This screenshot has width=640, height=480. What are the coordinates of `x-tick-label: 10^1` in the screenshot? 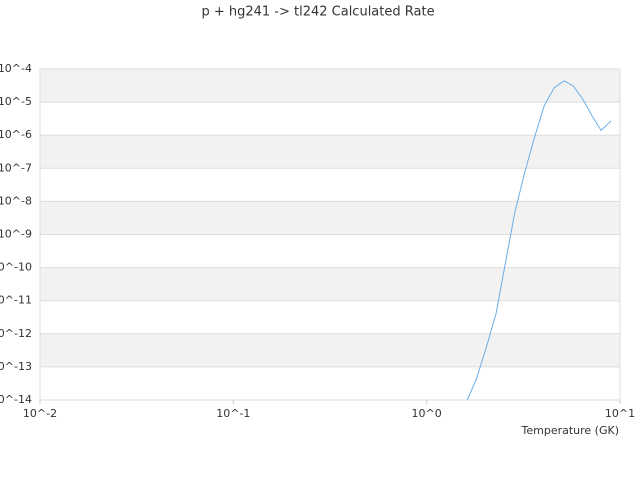 It's located at (620, 413).